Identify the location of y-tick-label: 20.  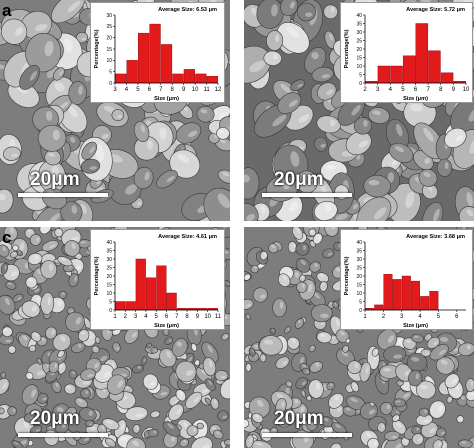
(109, 277).